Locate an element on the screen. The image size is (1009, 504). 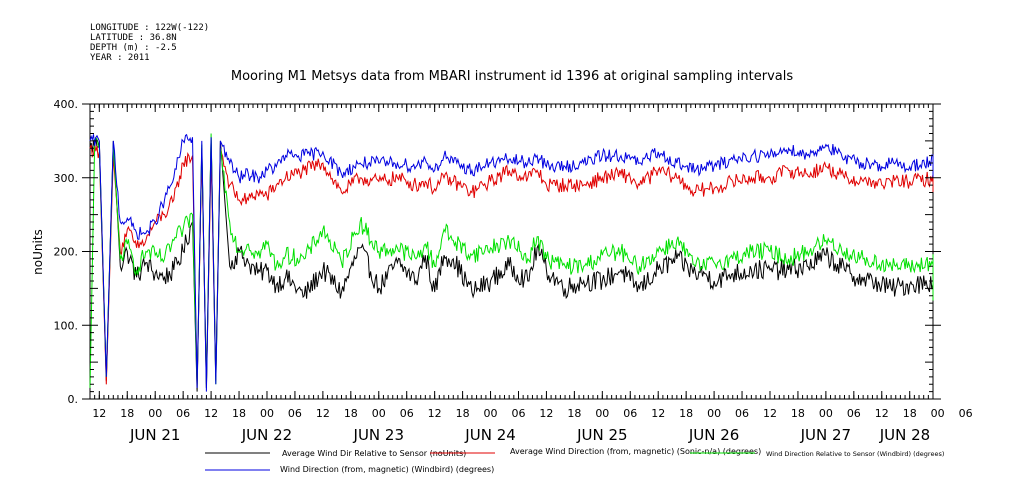
x-day-label: JUN 22 is located at coordinates (266, 435).